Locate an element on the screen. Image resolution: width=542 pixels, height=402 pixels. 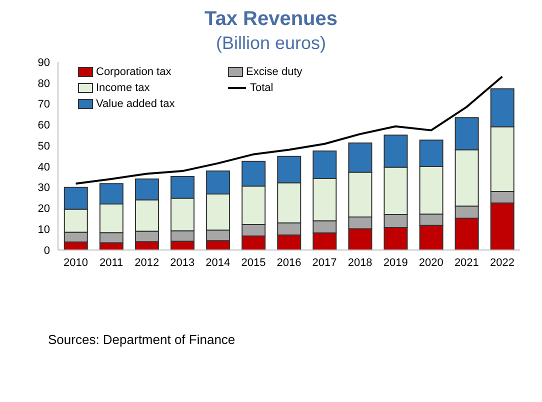
y-tick-label: 60 is located at coordinates (44, 126).